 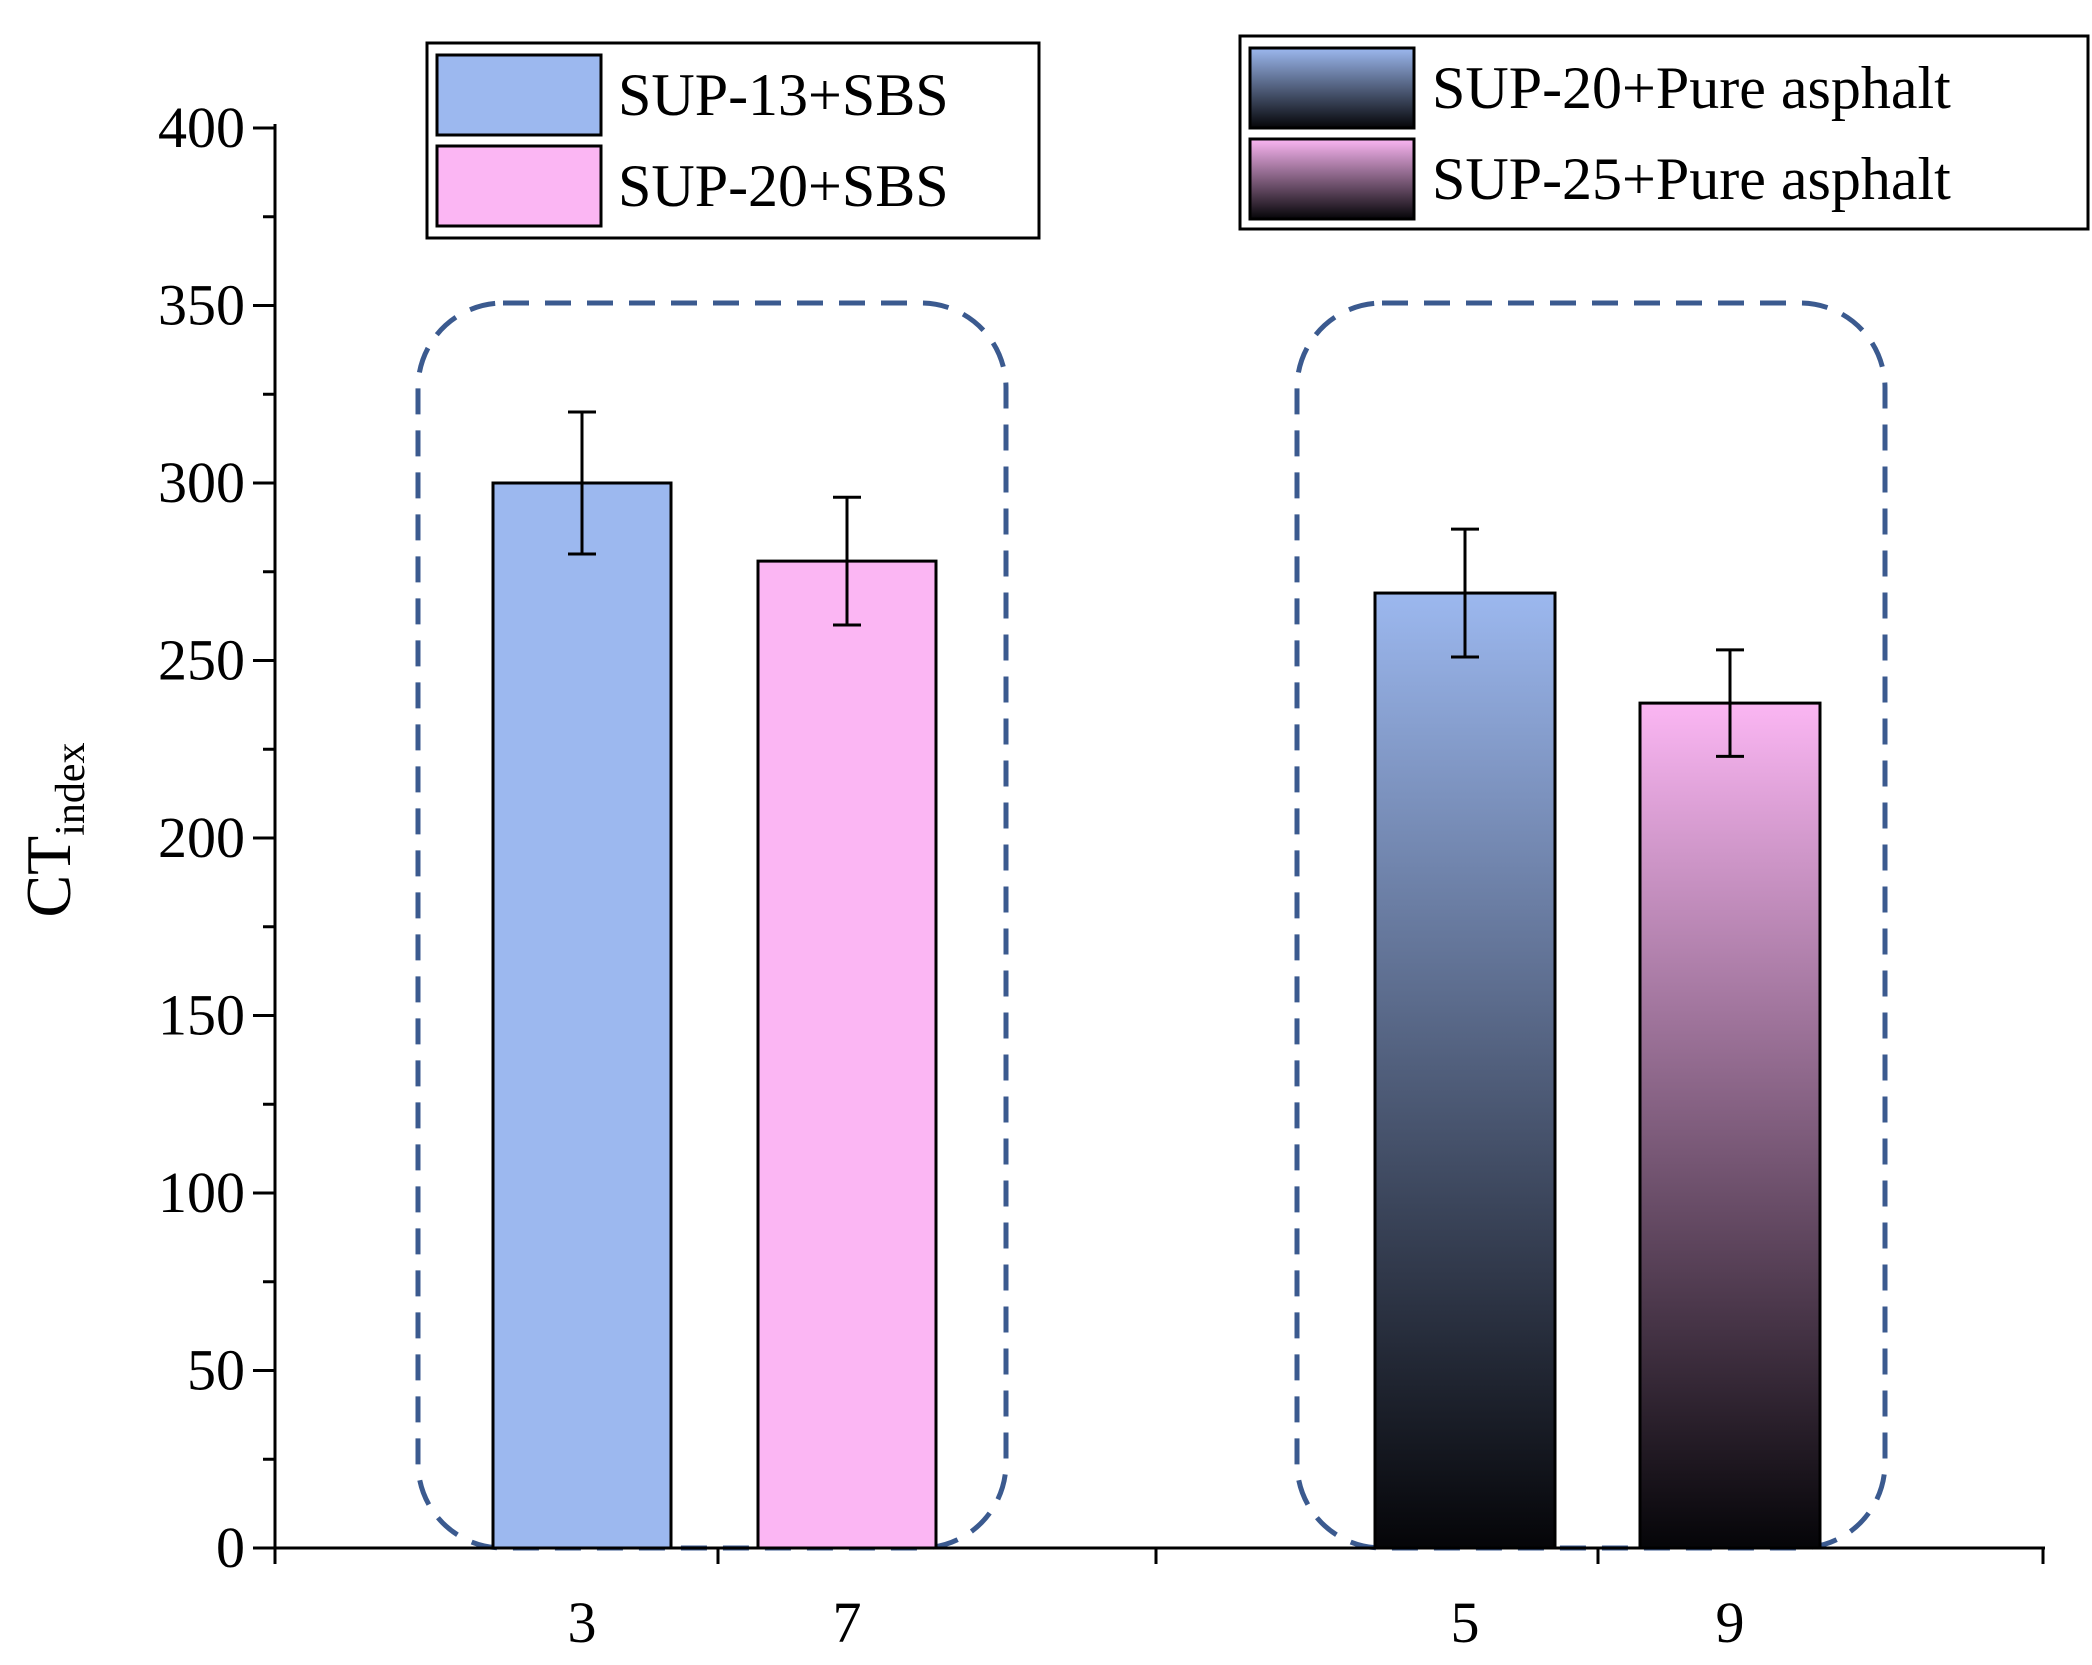 What do you see at coordinates (1691, 179) in the screenshot?
I see `legend-label: SUP-25+Pure asphalt` at bounding box center [1691, 179].